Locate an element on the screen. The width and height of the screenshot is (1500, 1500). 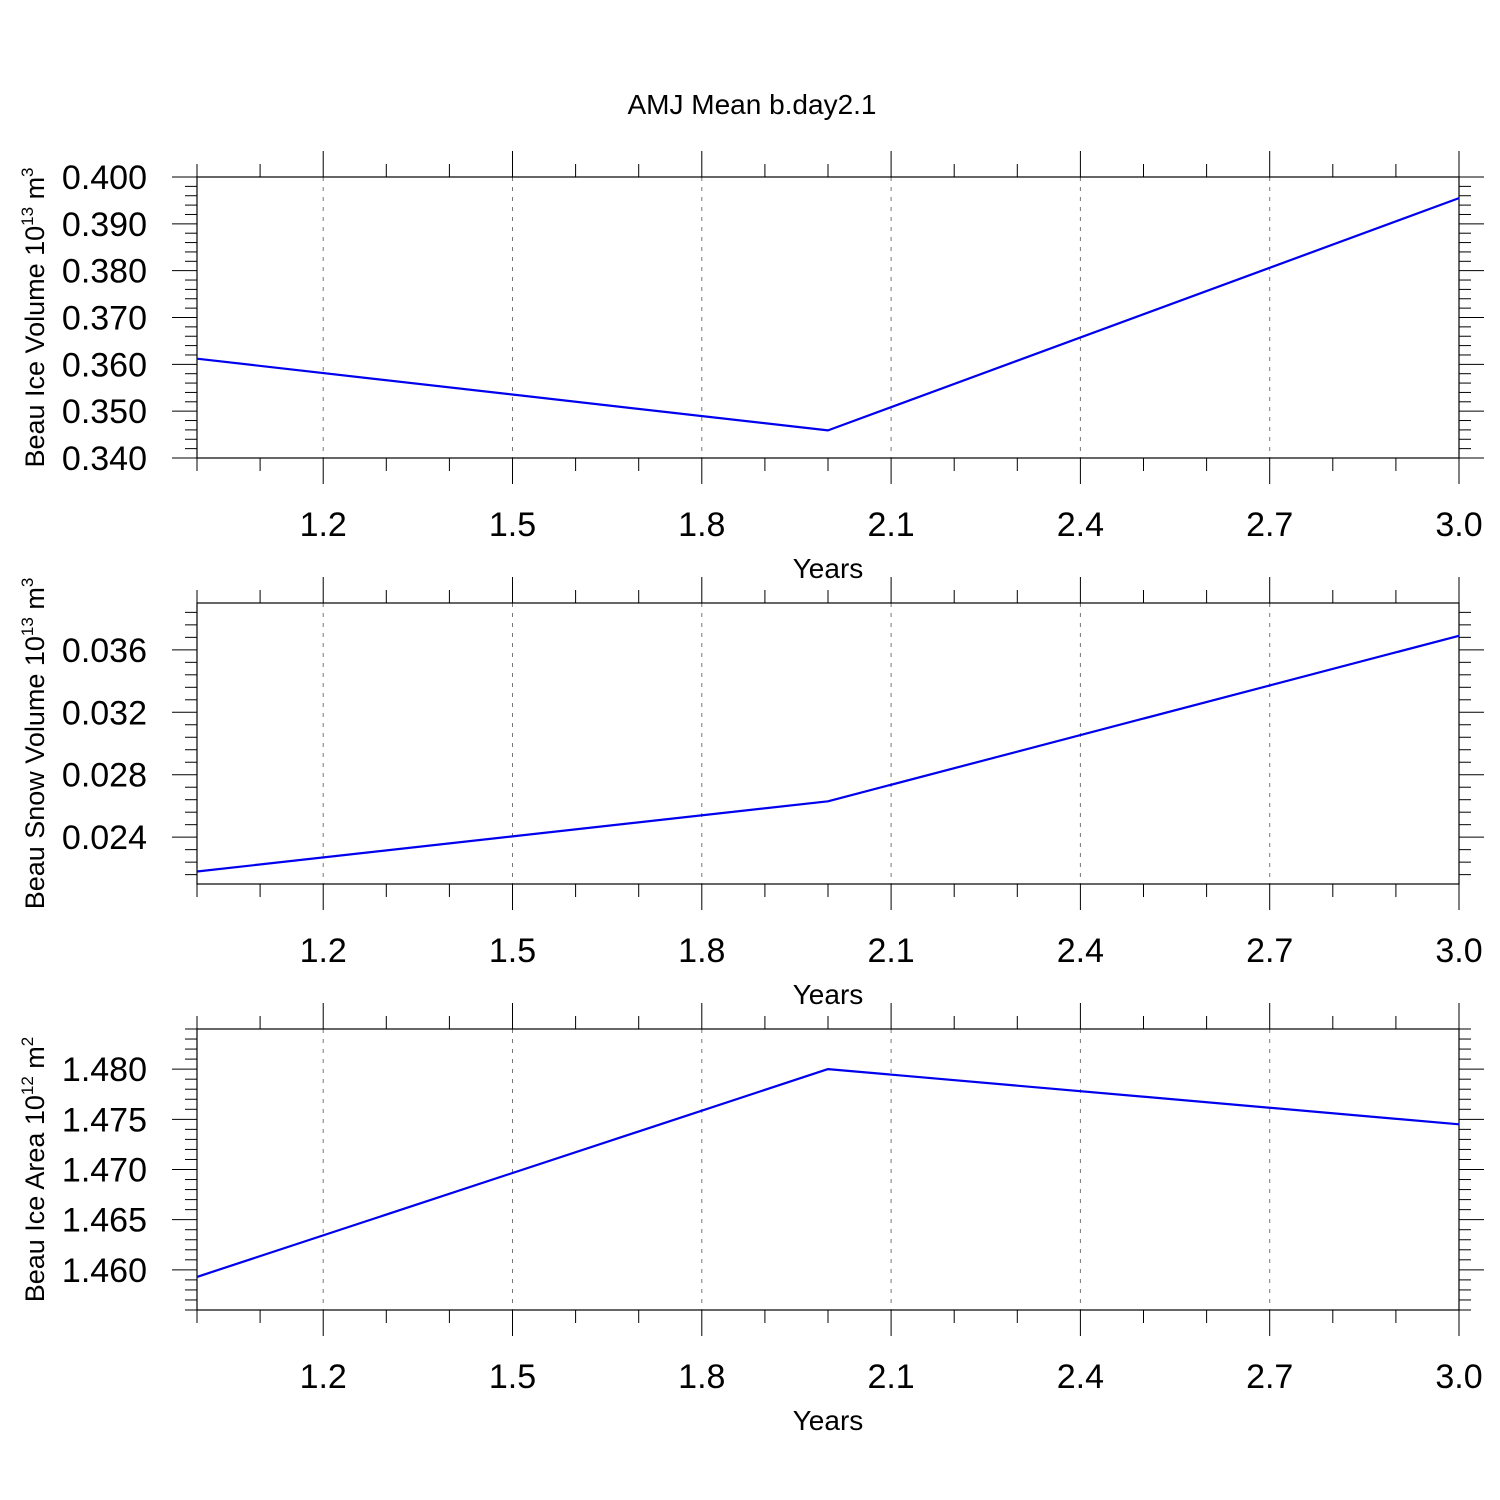
y-tick-label: 0.028 is located at coordinates (104, 776).